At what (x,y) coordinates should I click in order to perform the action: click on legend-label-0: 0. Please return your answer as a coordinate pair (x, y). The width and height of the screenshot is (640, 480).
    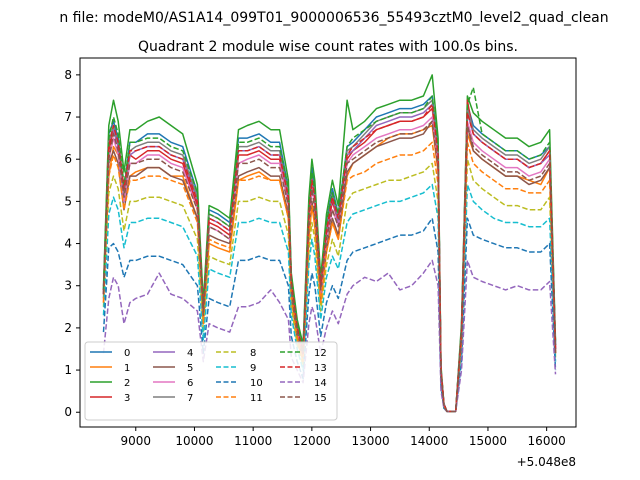
    Looking at the image, I should click on (127, 353).